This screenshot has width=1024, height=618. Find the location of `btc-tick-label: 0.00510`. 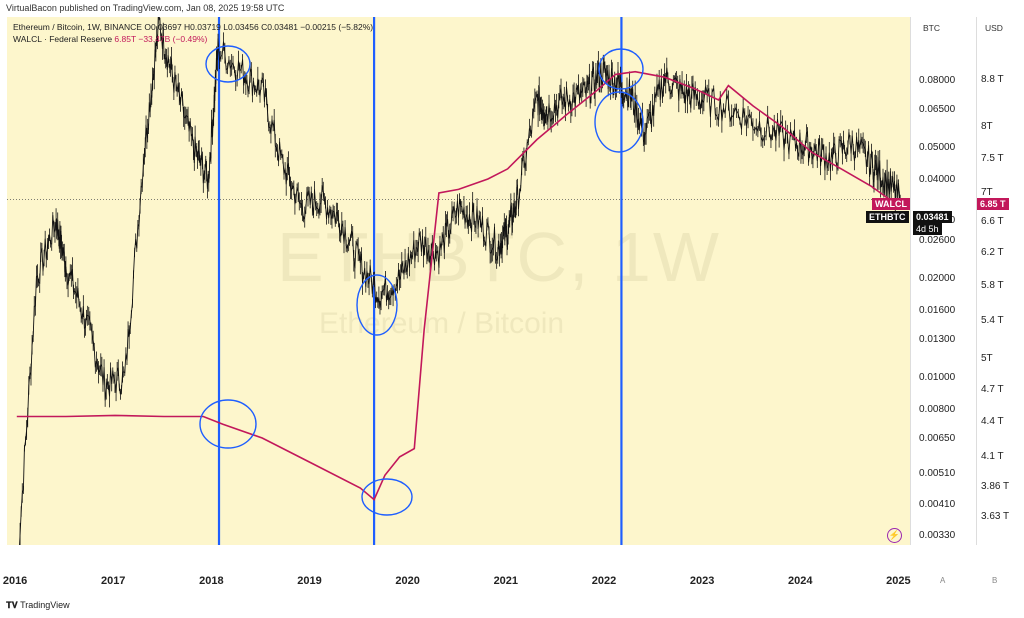

btc-tick-label: 0.00510 is located at coordinates (937, 473).